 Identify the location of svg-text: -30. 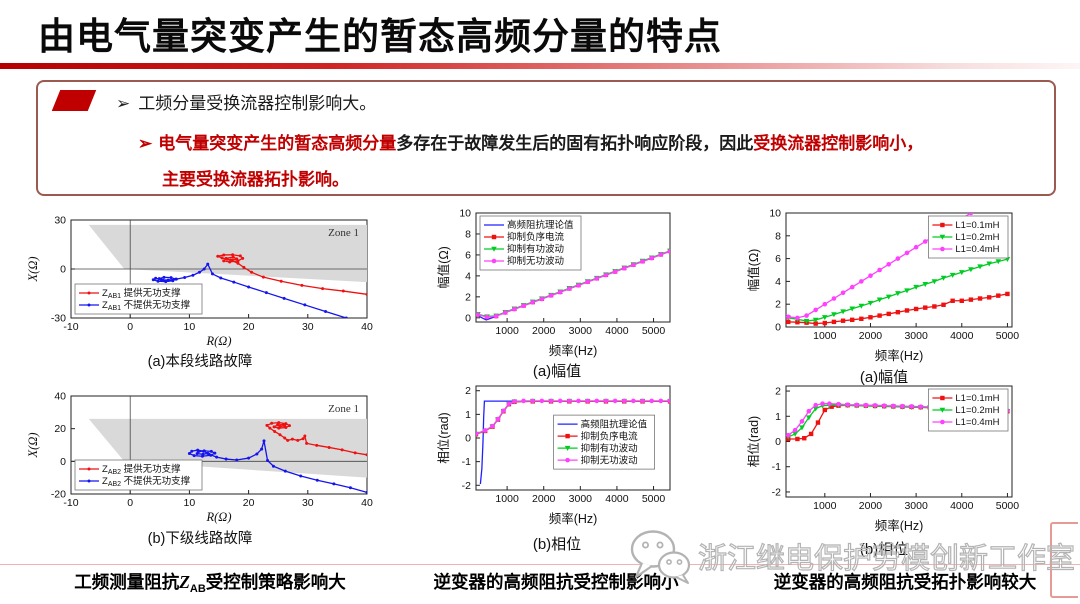
(58, 319).